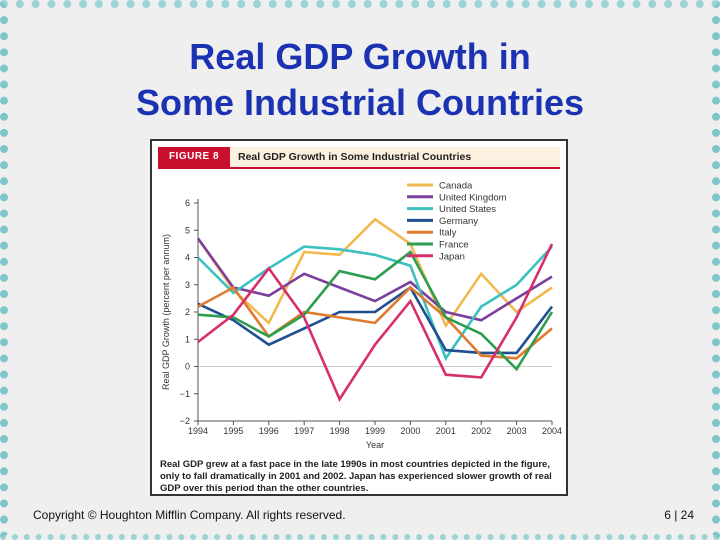  What do you see at coordinates (187, 285) in the screenshot?
I see `y-tick-label: 3` at bounding box center [187, 285].